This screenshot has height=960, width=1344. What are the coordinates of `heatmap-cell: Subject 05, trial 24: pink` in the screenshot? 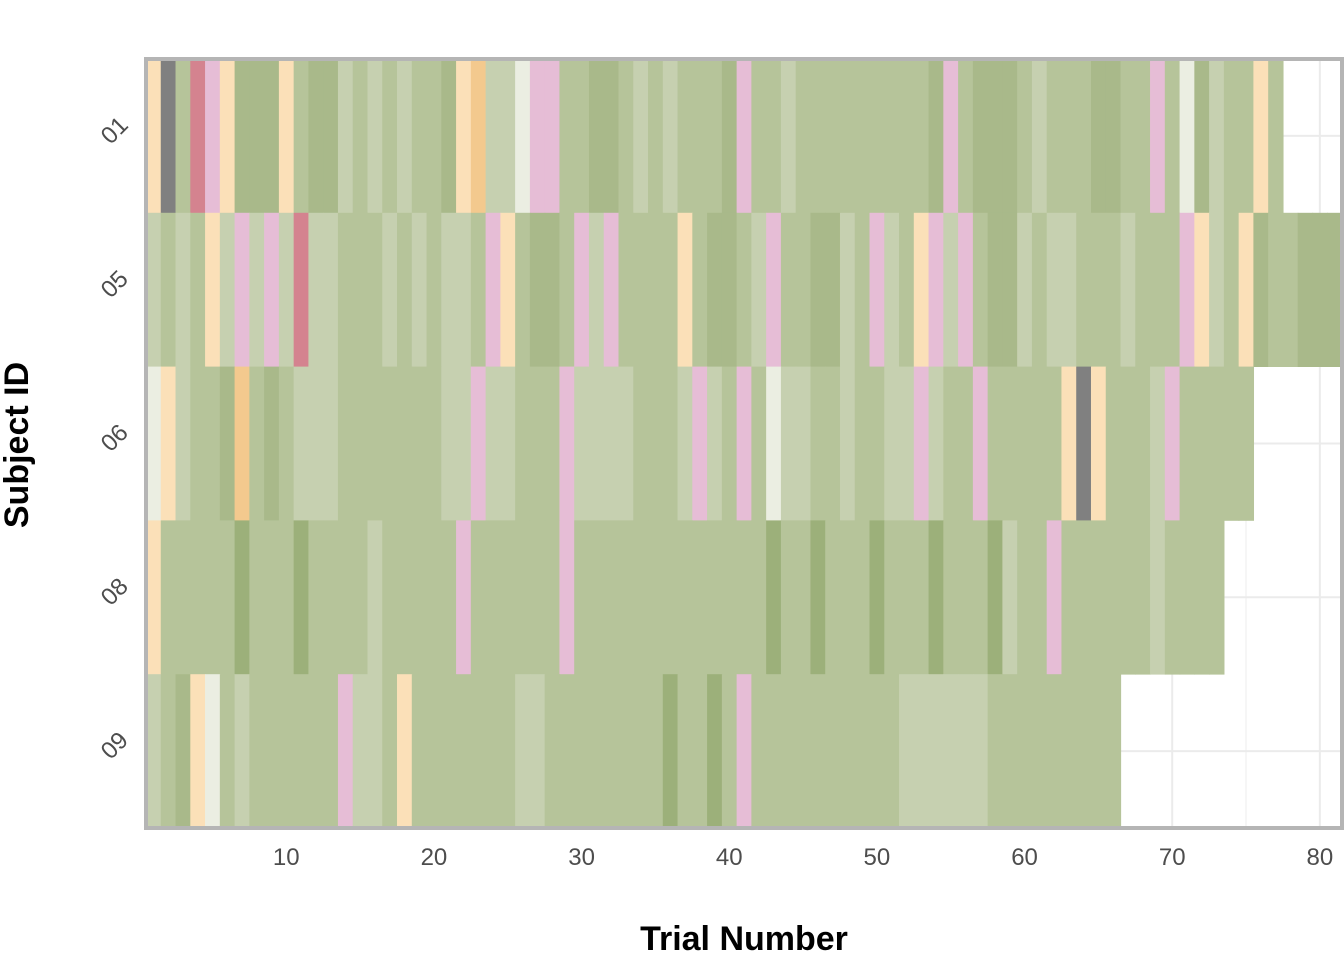 It's located at (493, 289).